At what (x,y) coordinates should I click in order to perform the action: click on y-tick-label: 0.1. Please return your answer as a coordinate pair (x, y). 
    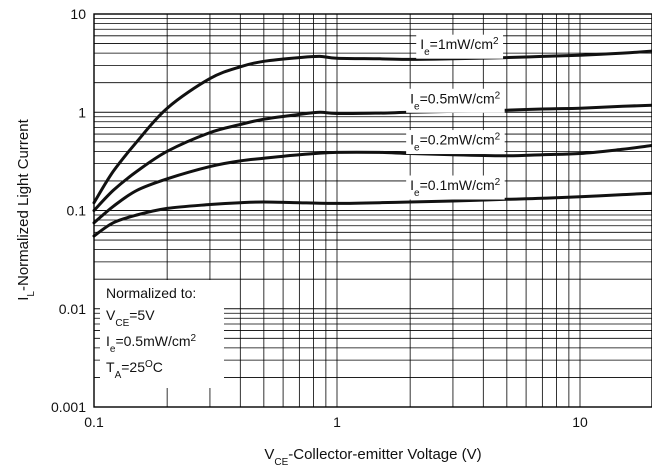
    Looking at the image, I should click on (77, 211).